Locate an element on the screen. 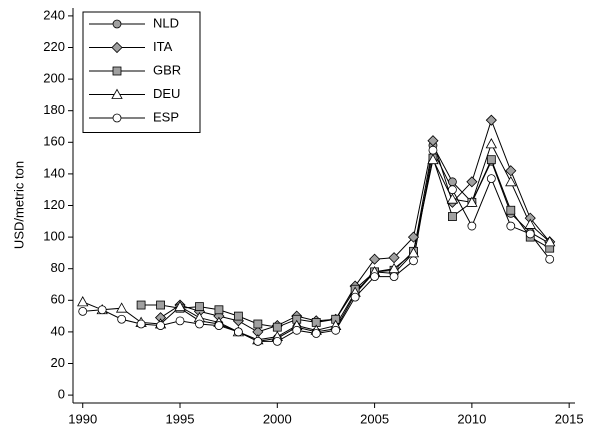 The width and height of the screenshot is (595, 436). y-tick-label: 20 is located at coordinates (58, 362).